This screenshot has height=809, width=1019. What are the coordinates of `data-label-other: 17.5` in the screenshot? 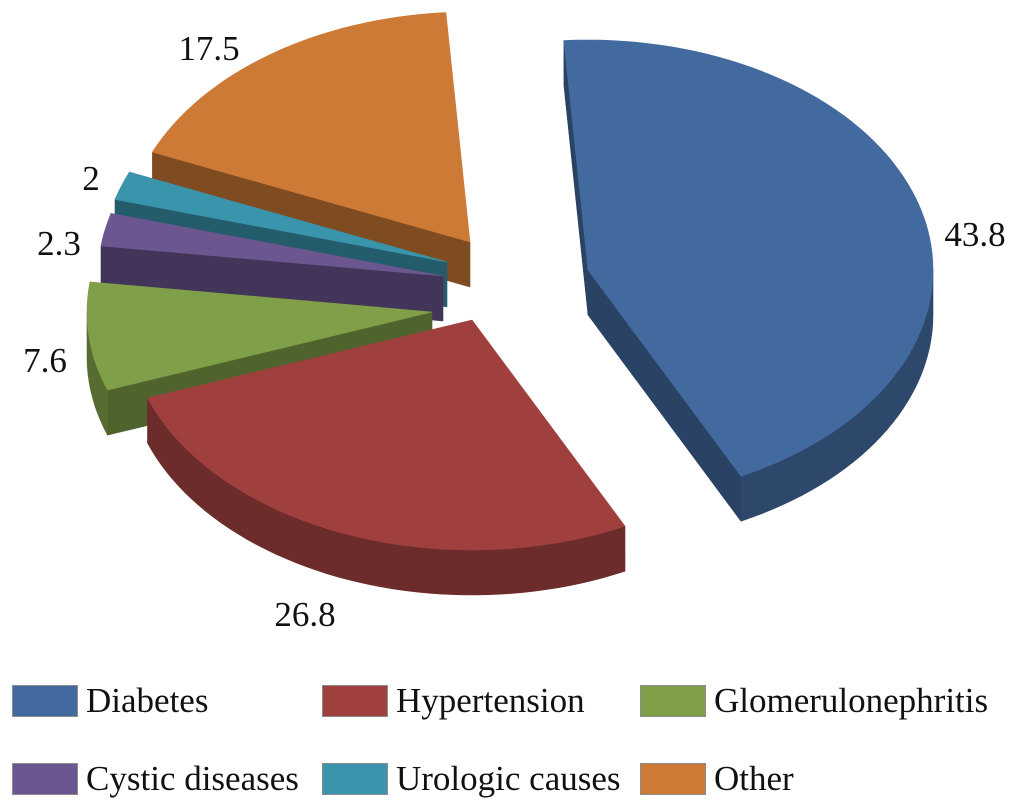 It's located at (208, 48).